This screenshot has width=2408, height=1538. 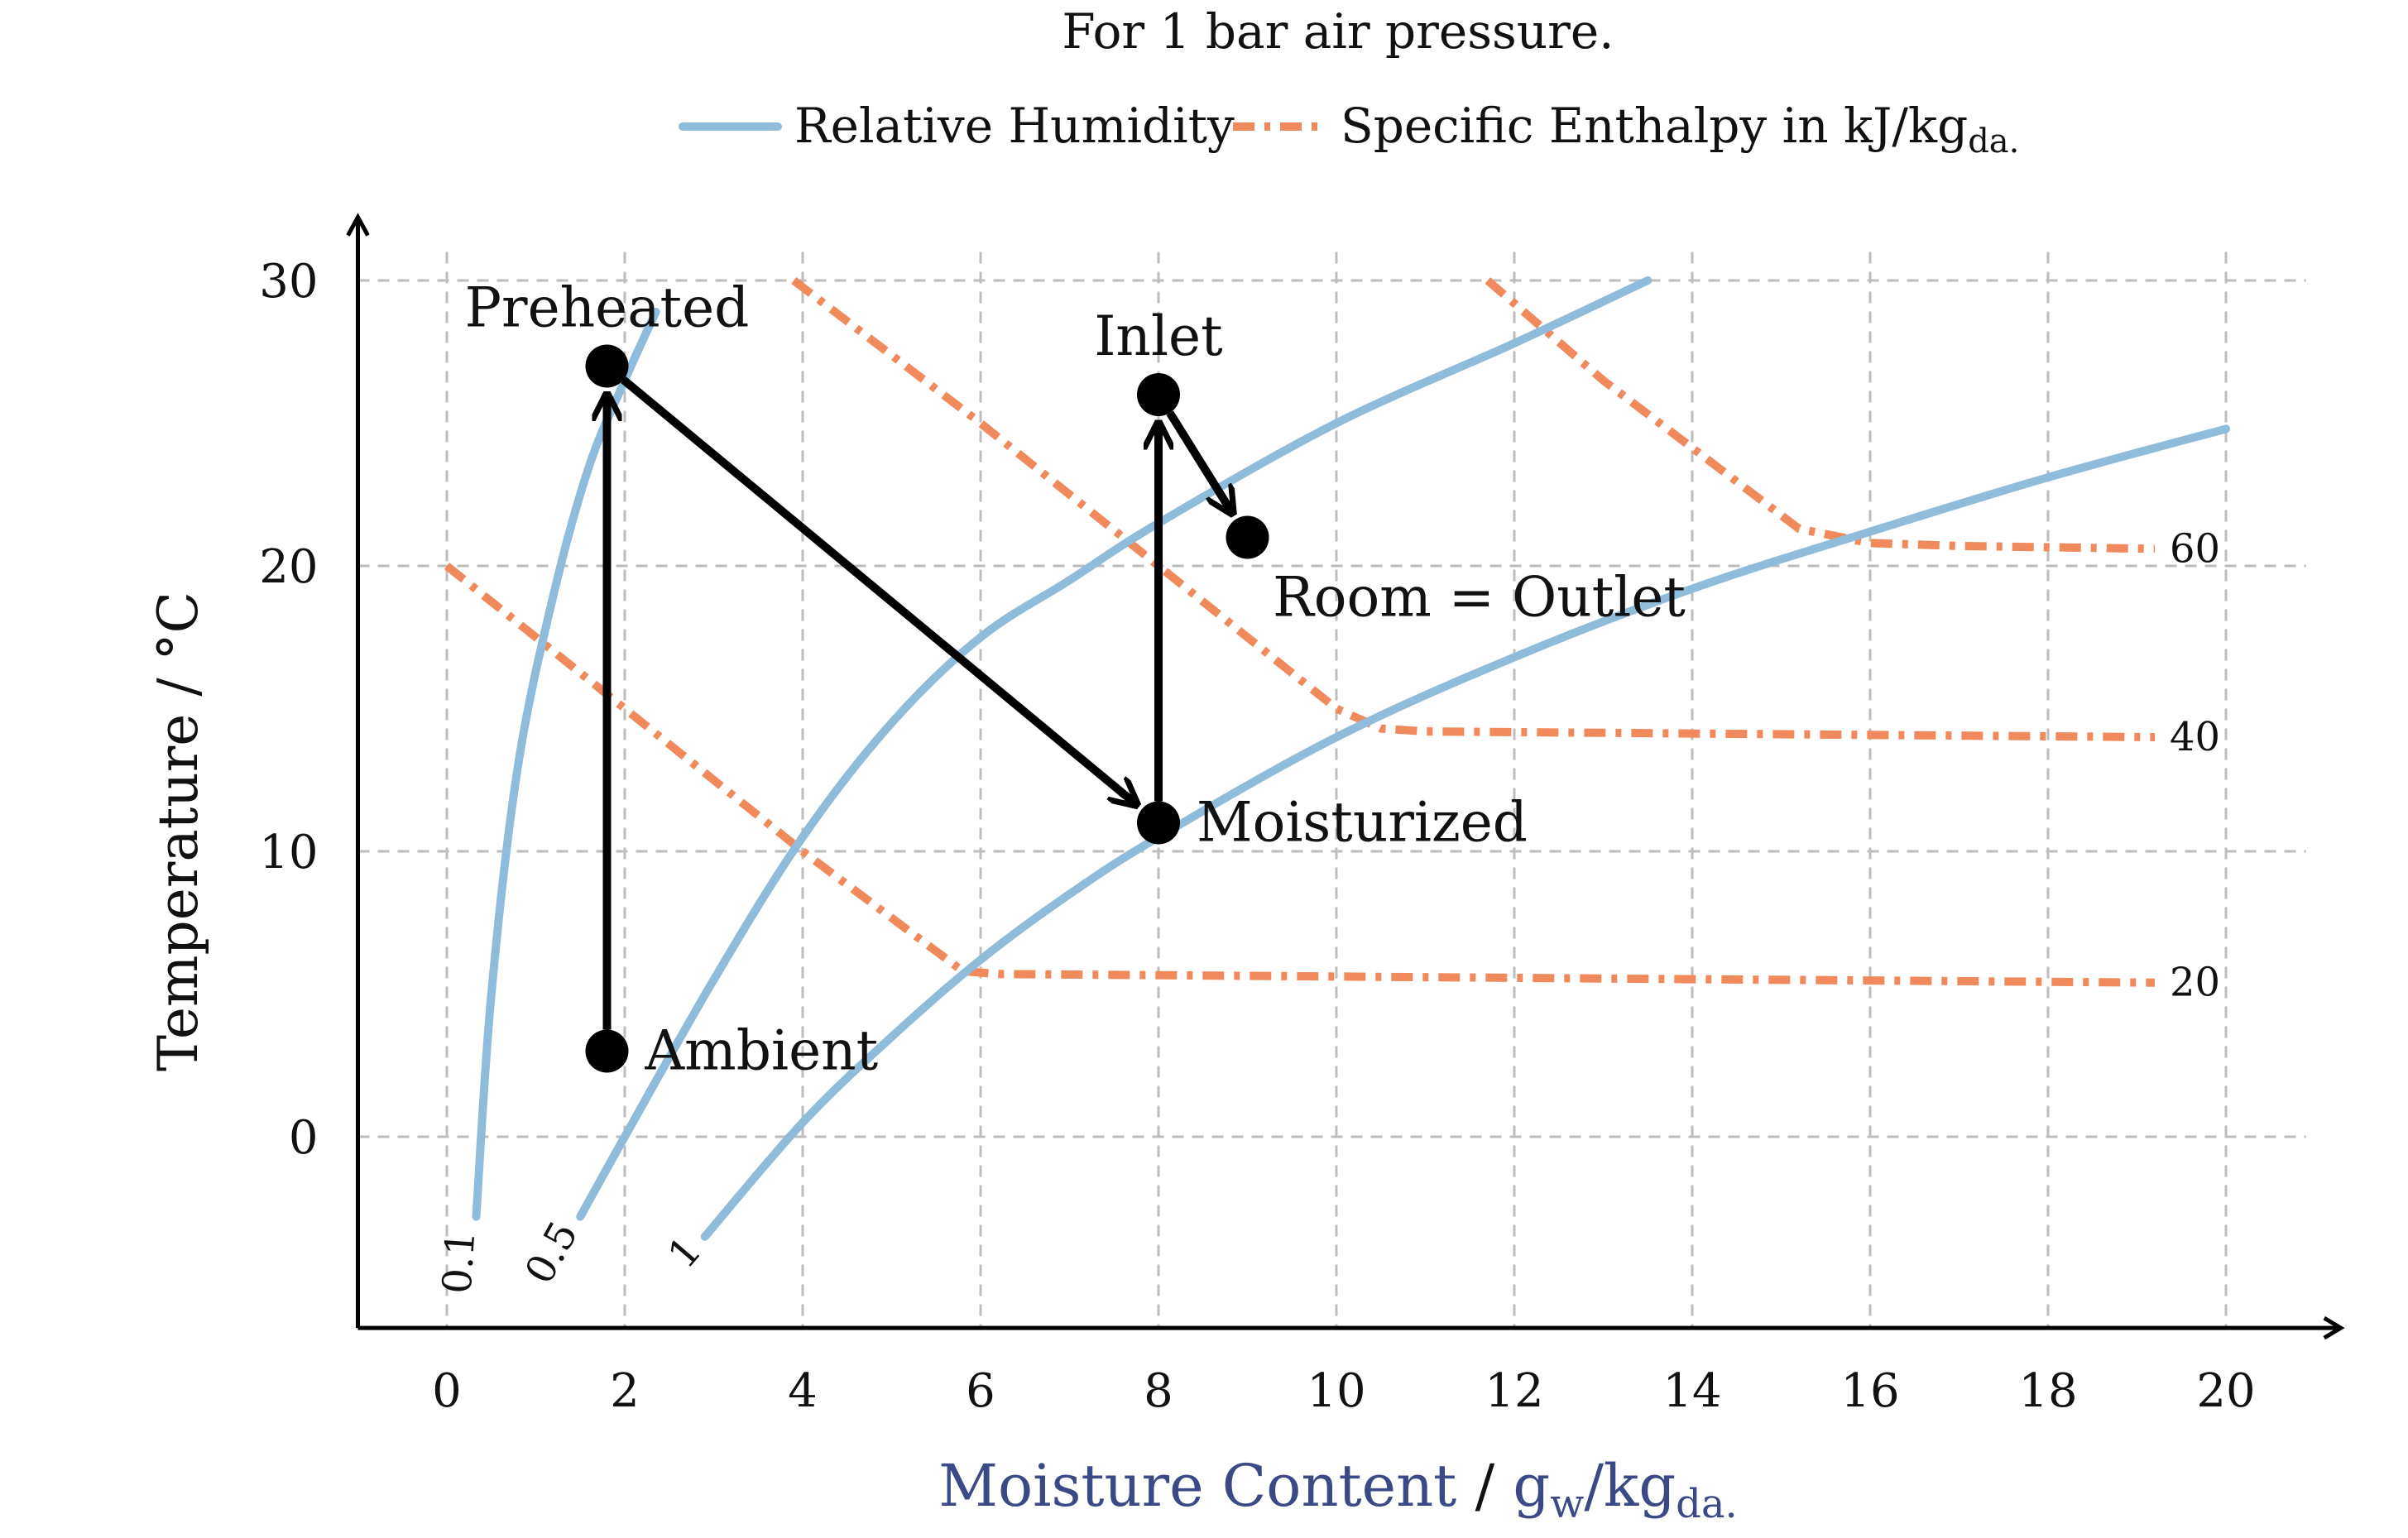 I want to click on x-axis-title-unit-rest-sub: da., so click(x=1707, y=1504).